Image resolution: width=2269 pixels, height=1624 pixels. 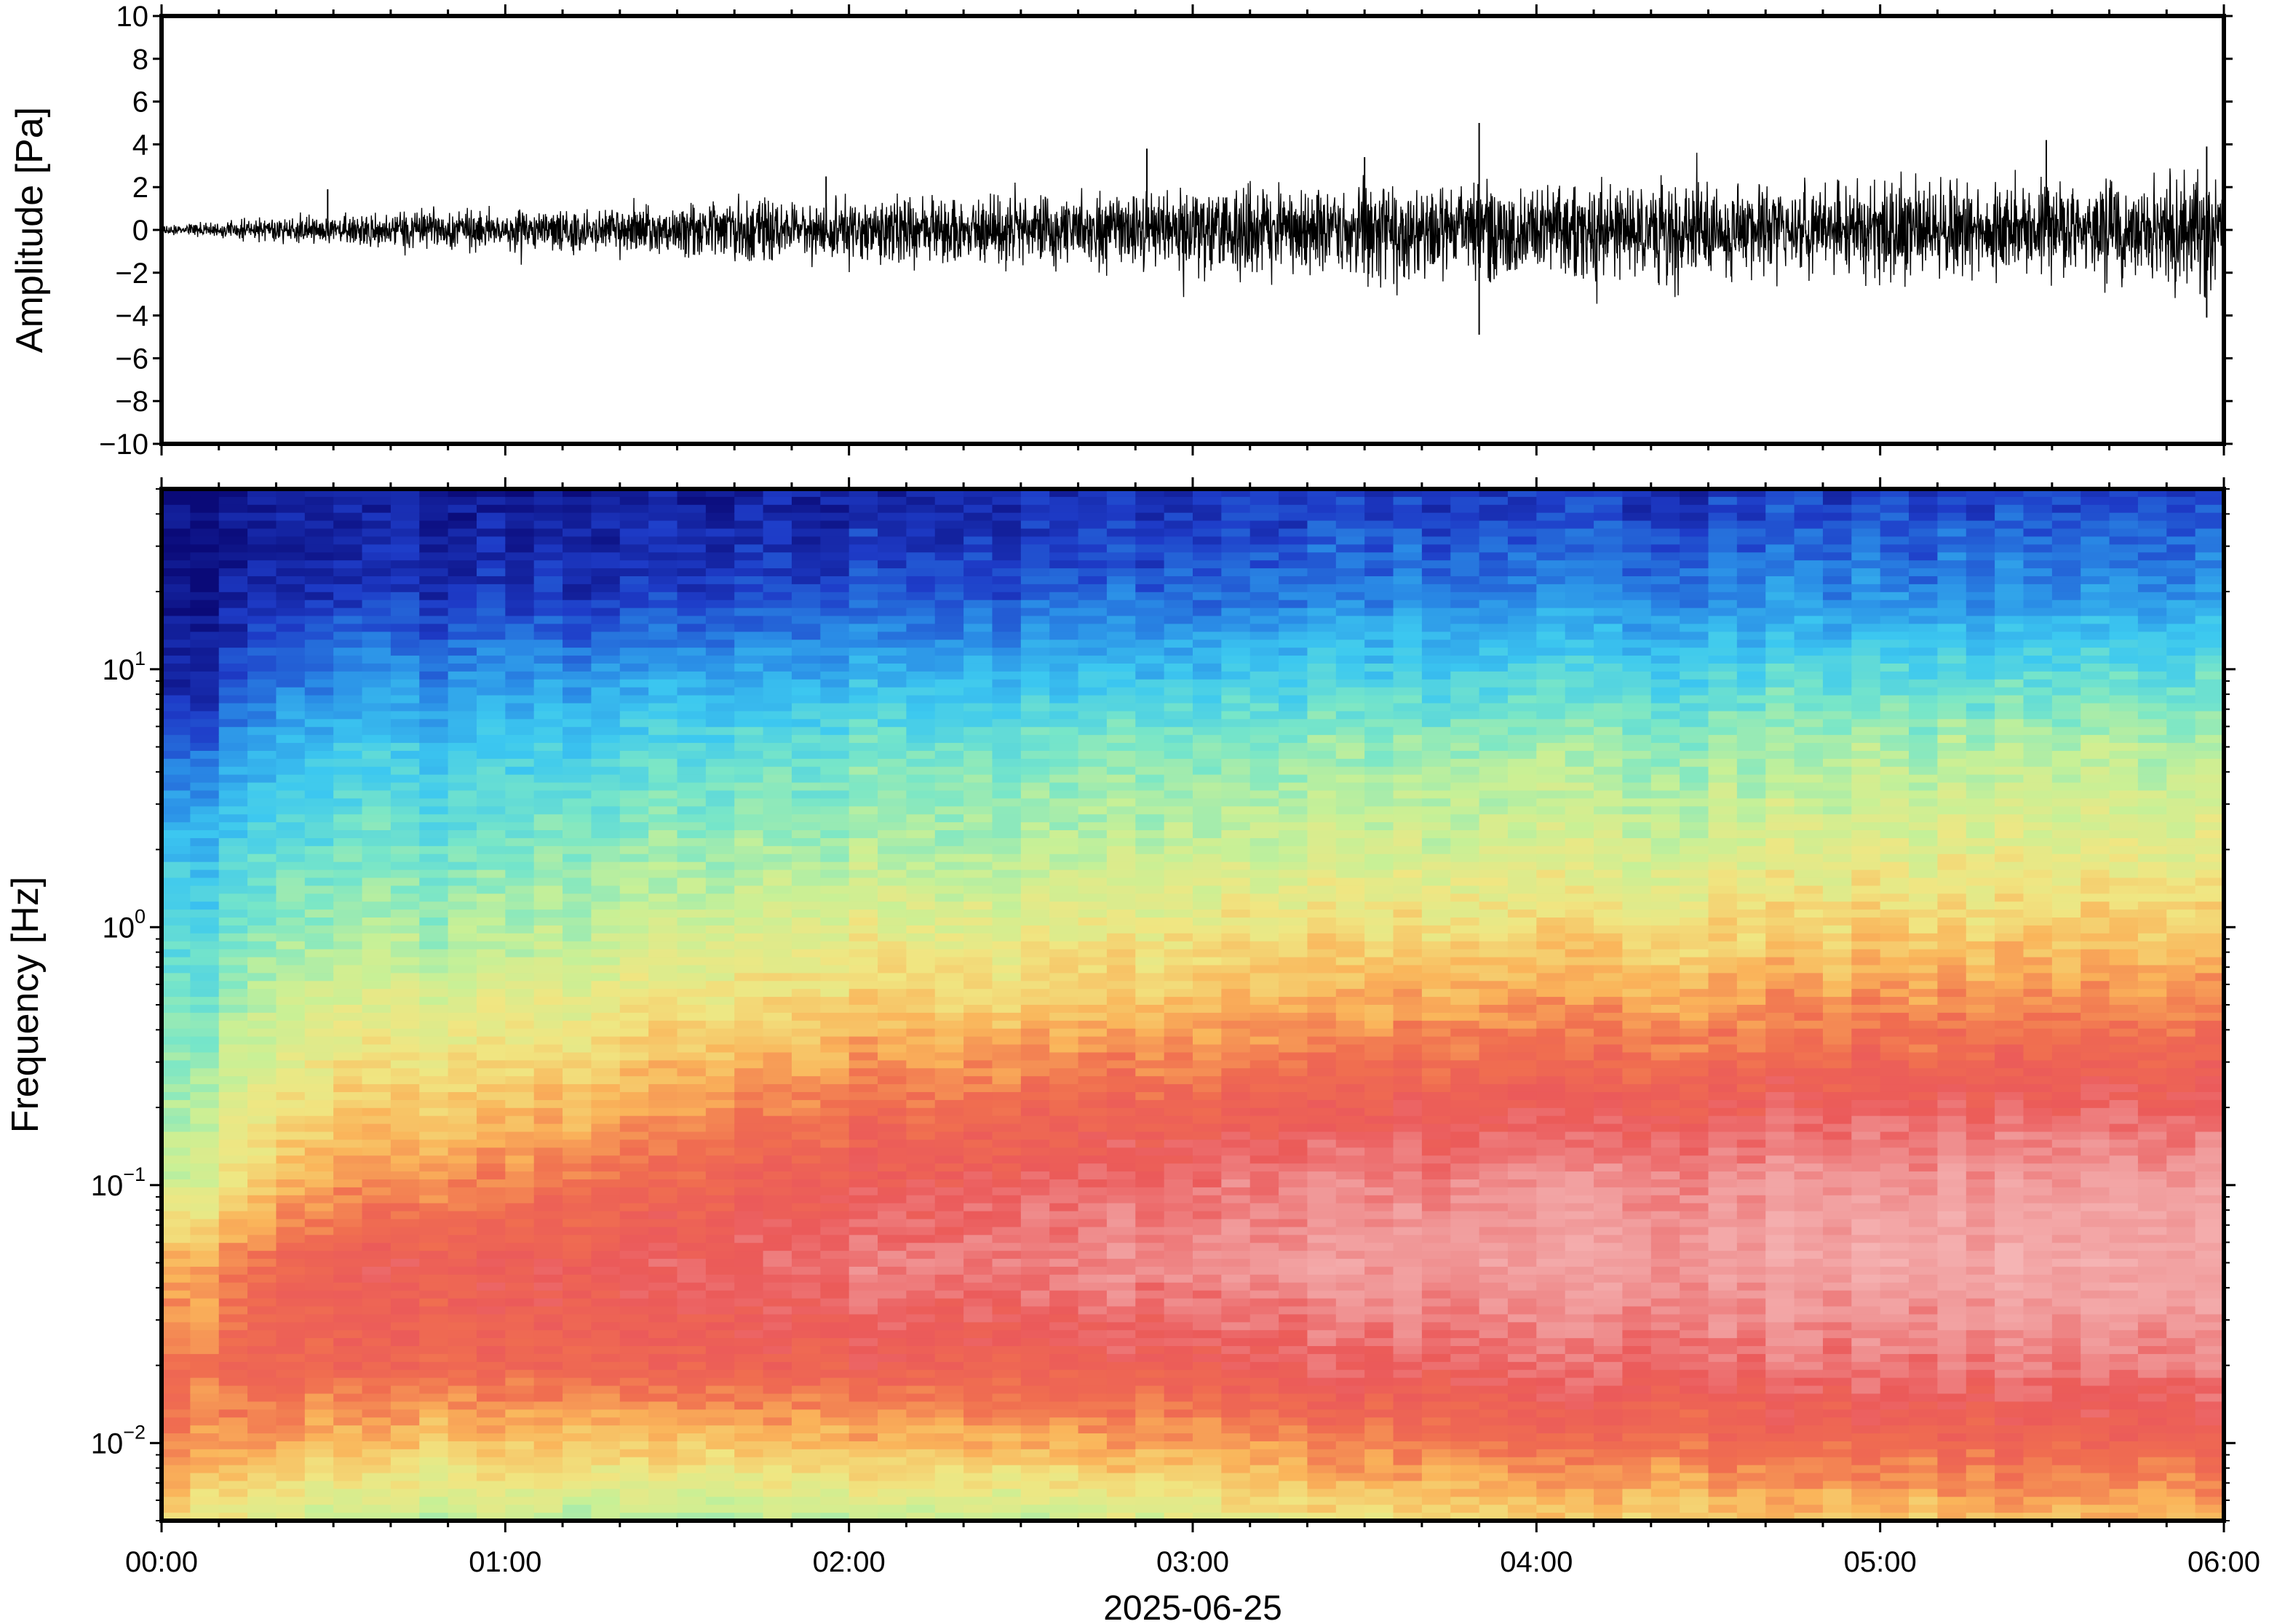 I want to click on waveform-y-tick-label: −10, so click(x=123, y=445).